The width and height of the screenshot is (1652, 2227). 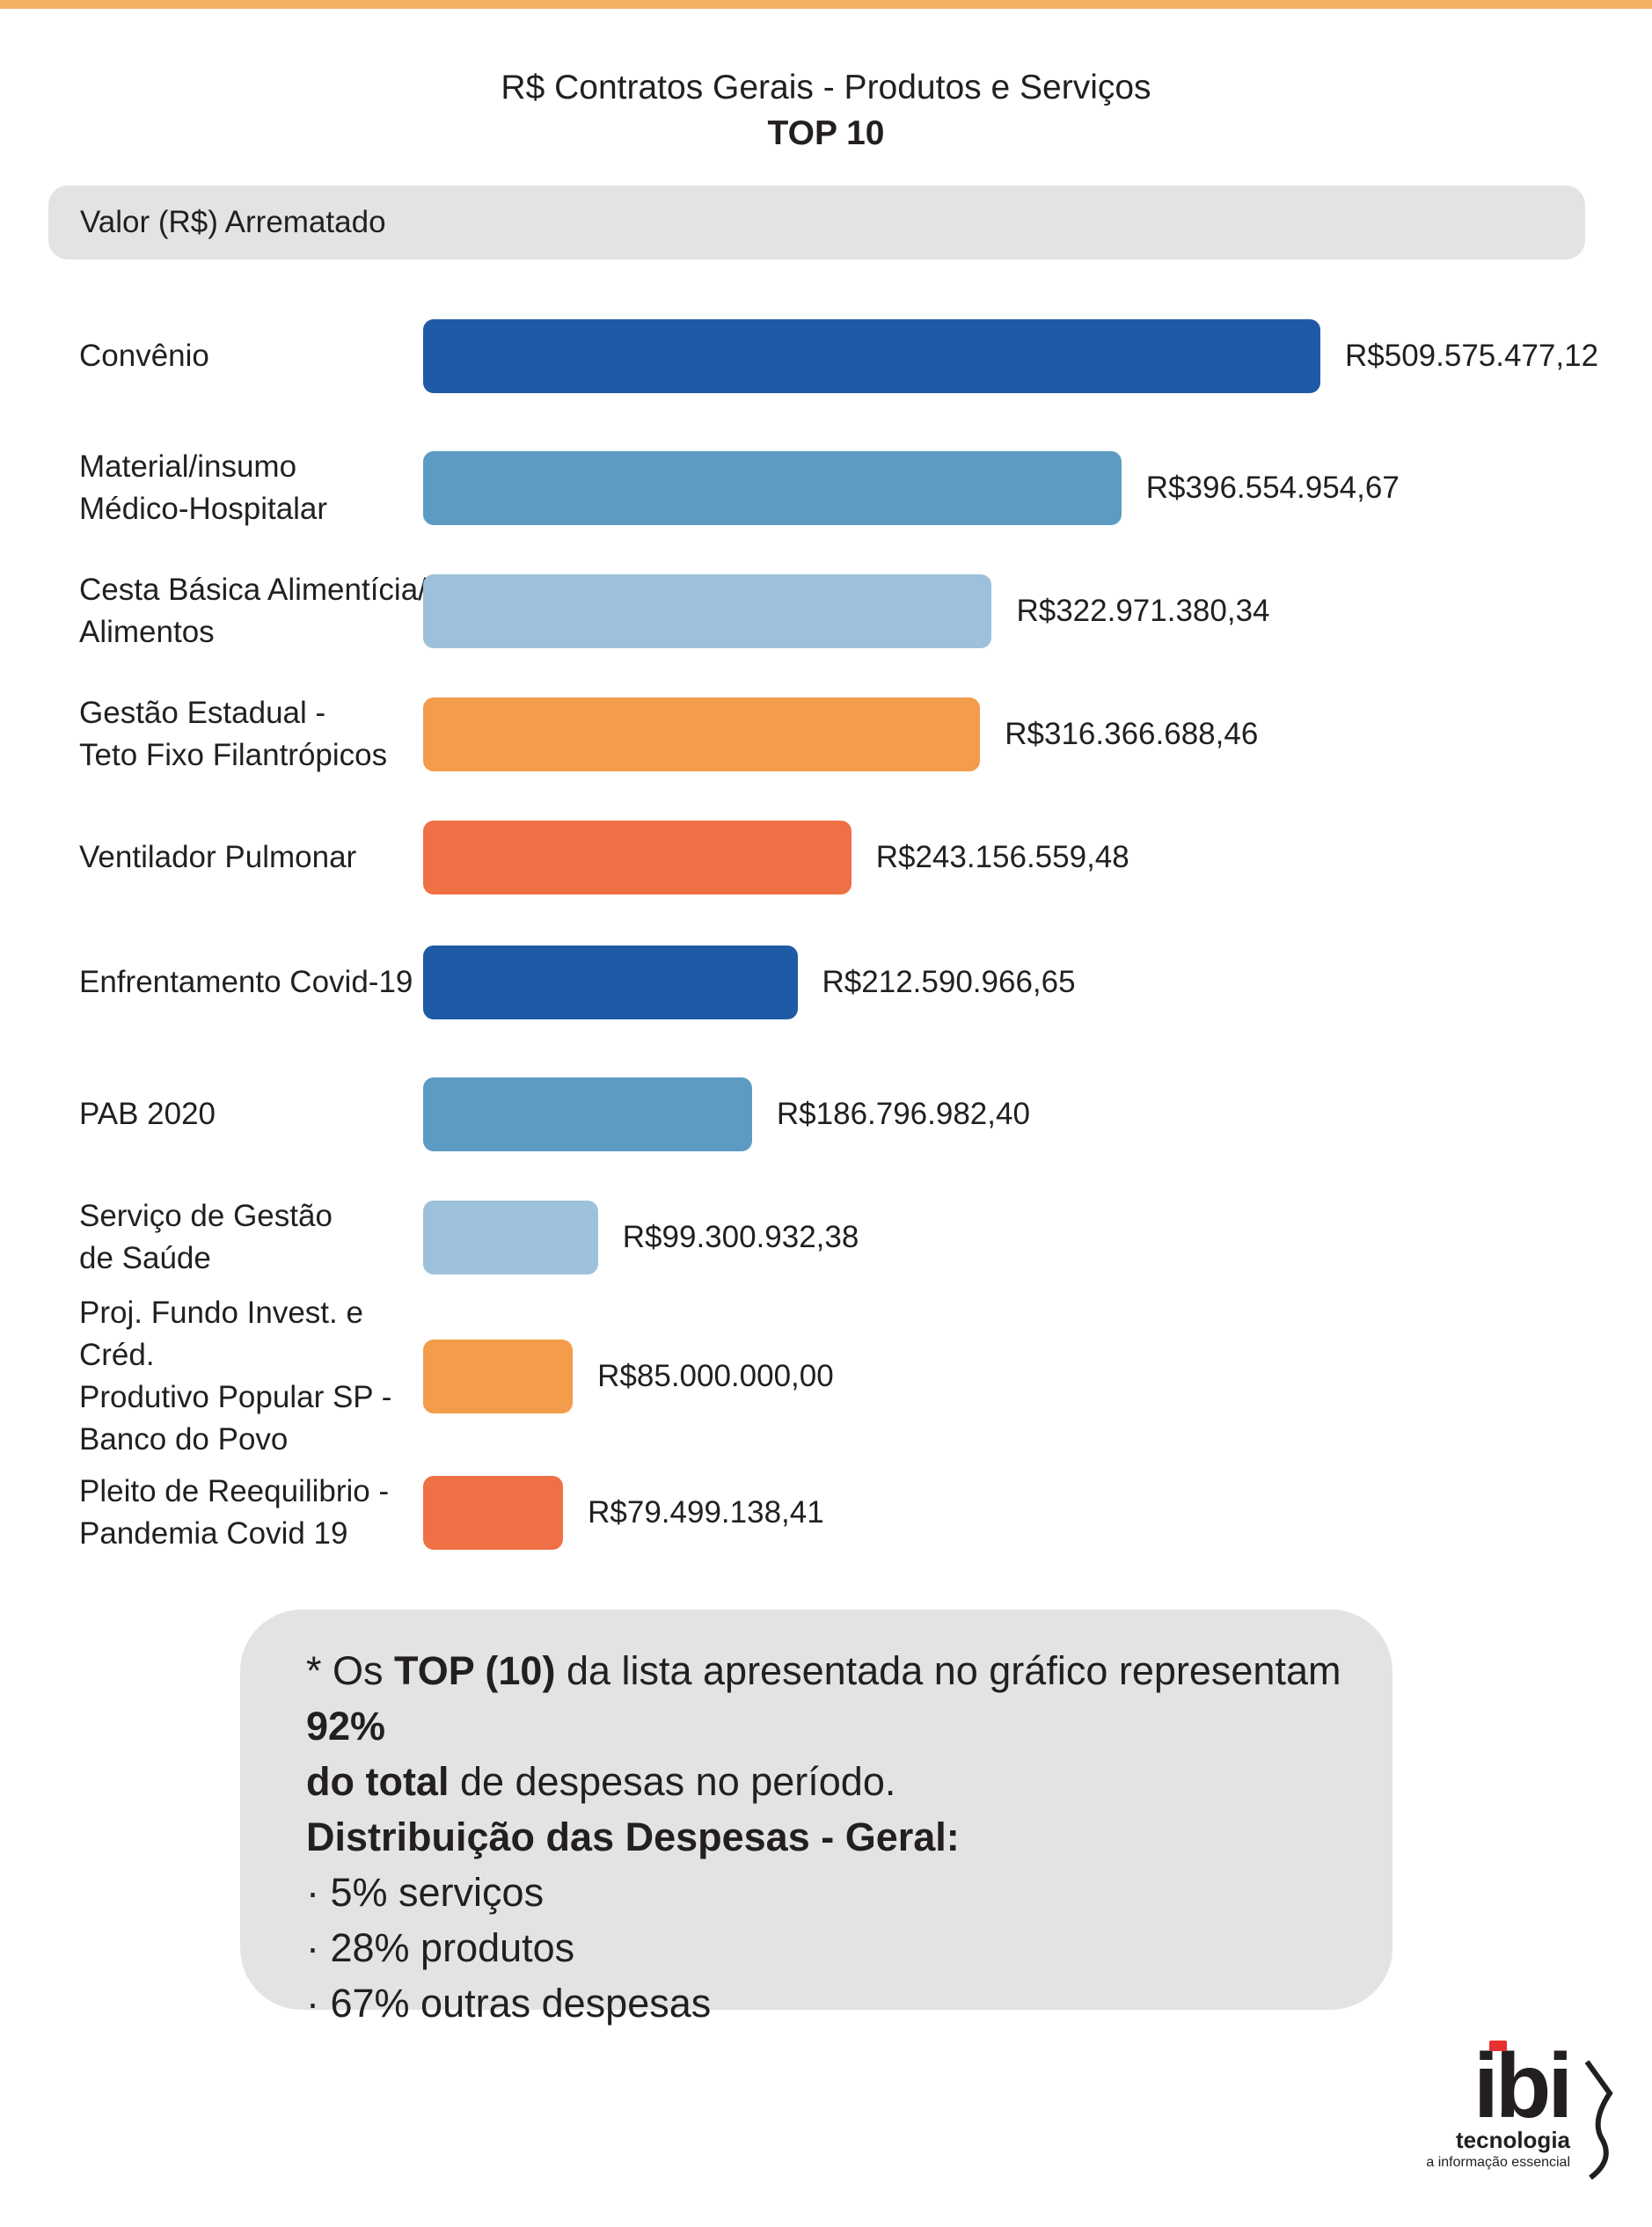 I want to click on note-text-top10: TOP (10), so click(x=475, y=1671).